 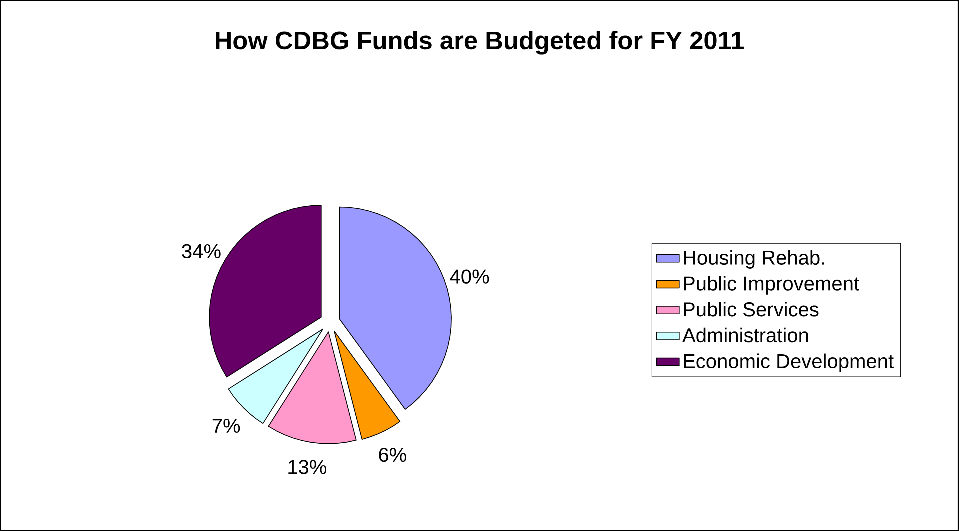 I want to click on data-label: 7%, so click(x=226, y=425).